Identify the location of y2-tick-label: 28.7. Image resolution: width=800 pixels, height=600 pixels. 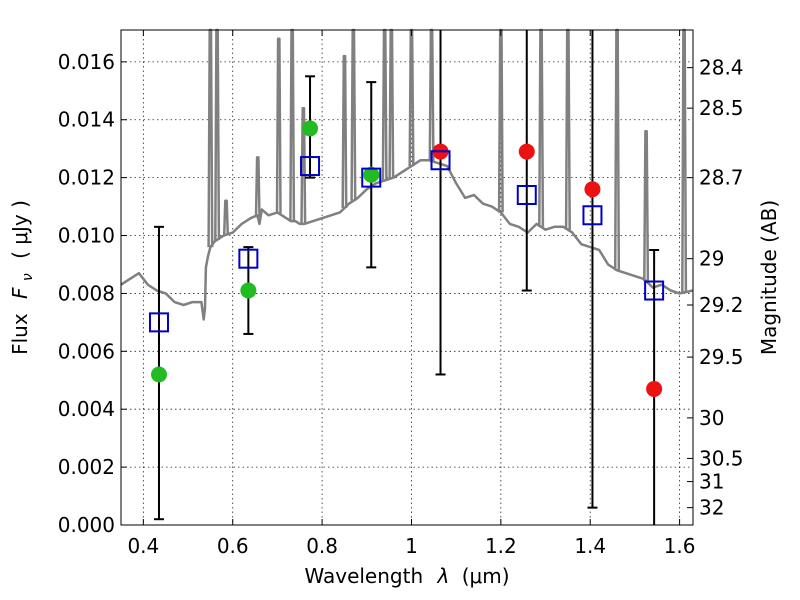
(721, 178).